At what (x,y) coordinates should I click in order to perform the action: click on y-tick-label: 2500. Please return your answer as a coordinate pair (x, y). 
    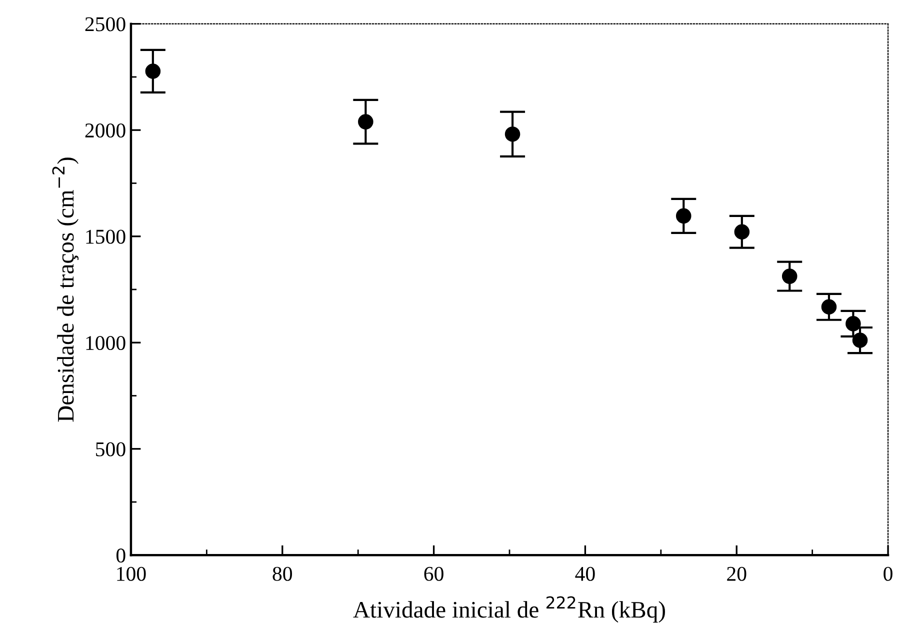
    Looking at the image, I should click on (105, 24).